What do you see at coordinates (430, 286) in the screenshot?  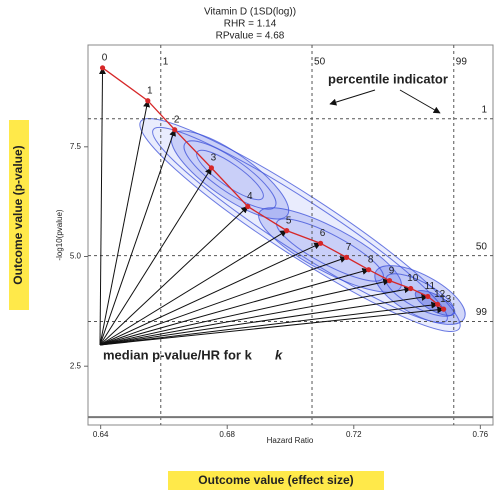 I see `point-label: 11` at bounding box center [430, 286].